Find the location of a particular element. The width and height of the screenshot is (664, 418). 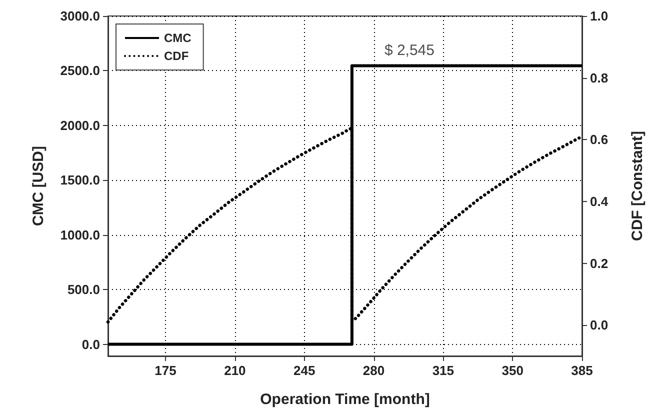

x-tick-label: 385 is located at coordinates (582, 370).